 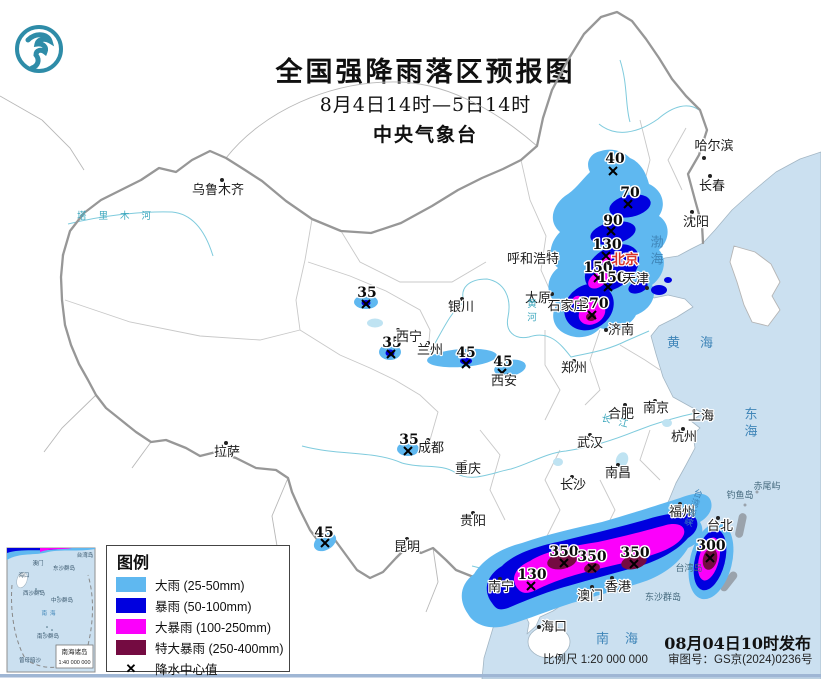 What do you see at coordinates (566, 305) in the screenshot?
I see `city-label: 石家庄` at bounding box center [566, 305].